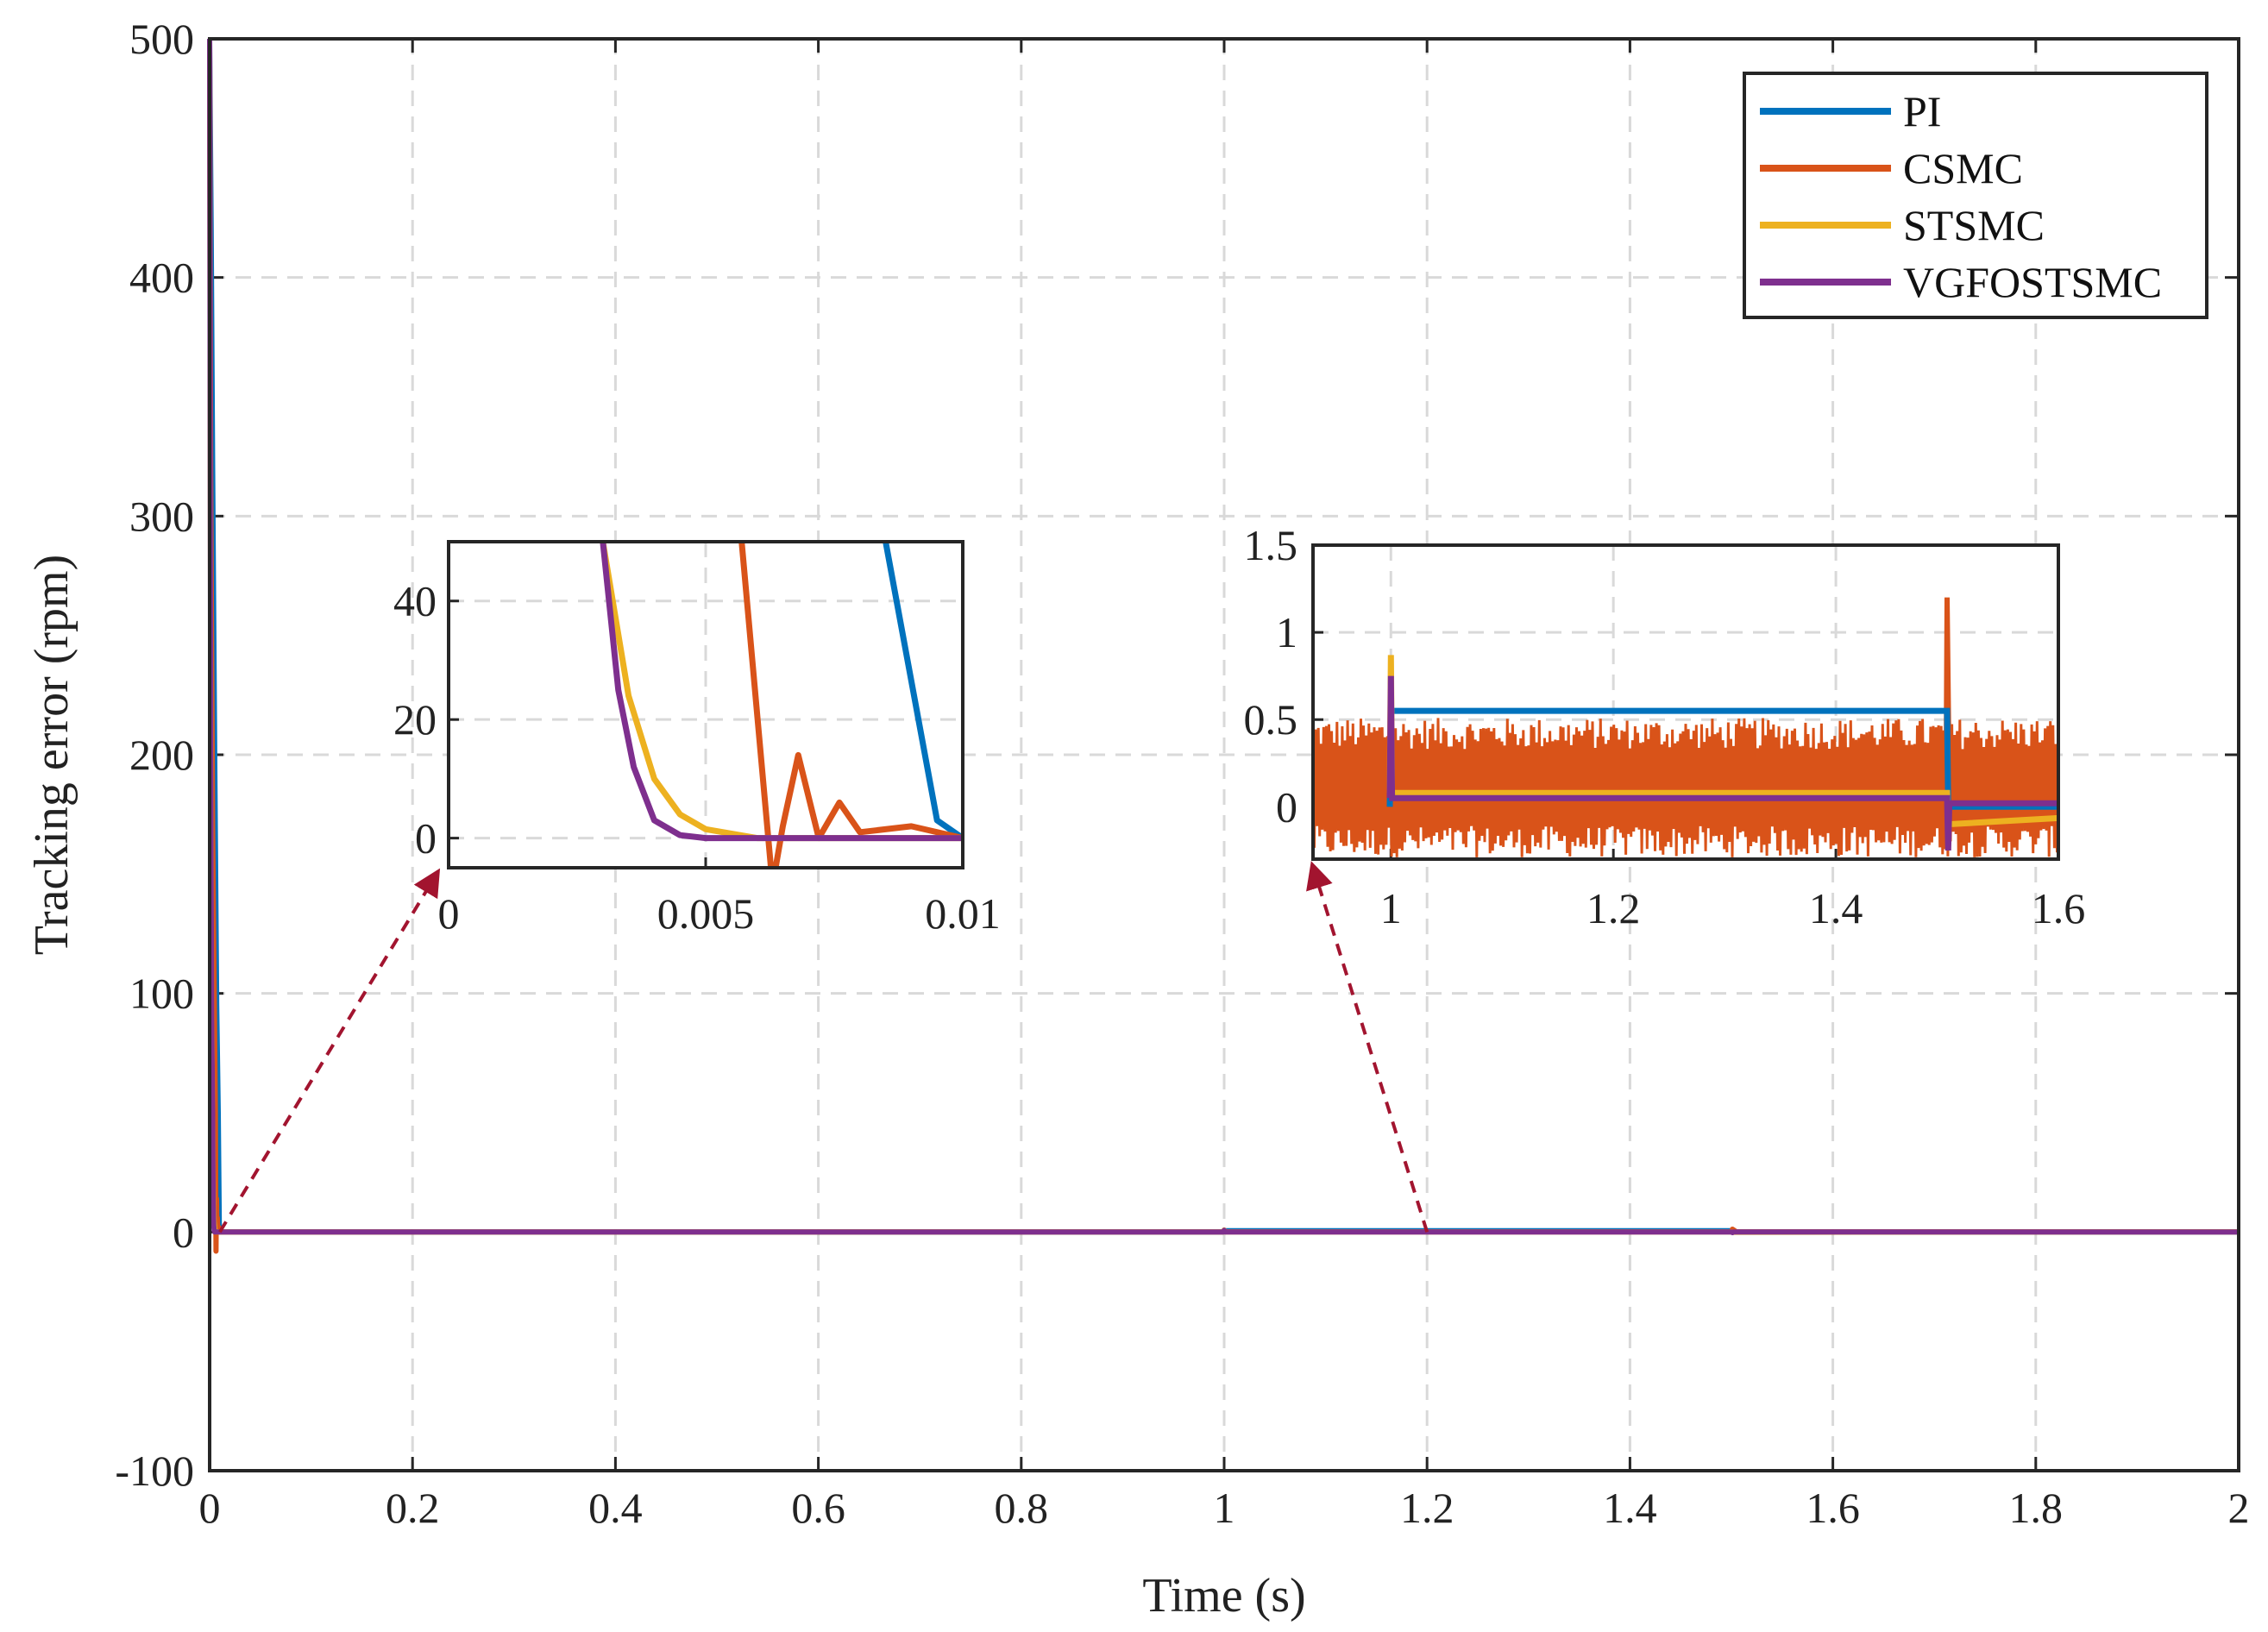  I want to click on x-tick-label: 1, so click(1224, 1508).